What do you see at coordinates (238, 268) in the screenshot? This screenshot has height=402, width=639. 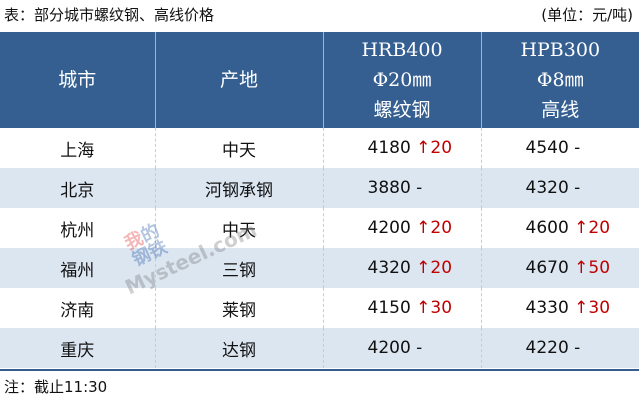 I see `cell-origin: 三钢` at bounding box center [238, 268].